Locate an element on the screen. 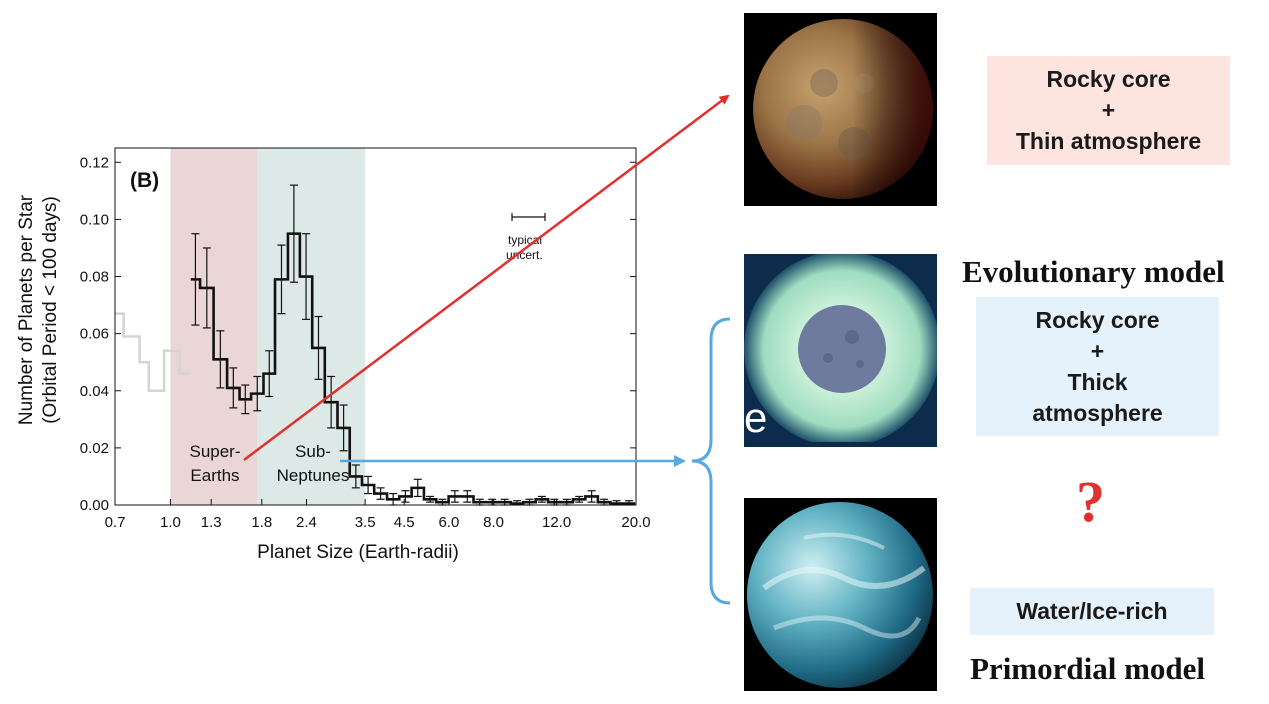 The image size is (1269, 704). y-tick-label: 0.04 is located at coordinates (94, 391).